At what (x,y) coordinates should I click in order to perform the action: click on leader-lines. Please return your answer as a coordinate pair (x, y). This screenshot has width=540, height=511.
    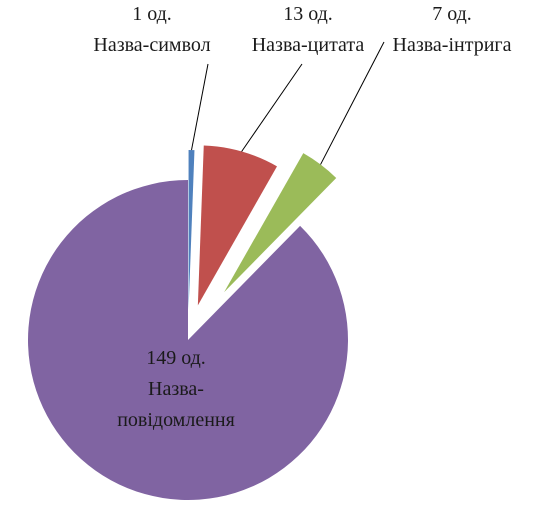
    Looking at the image, I should click on (288, 103).